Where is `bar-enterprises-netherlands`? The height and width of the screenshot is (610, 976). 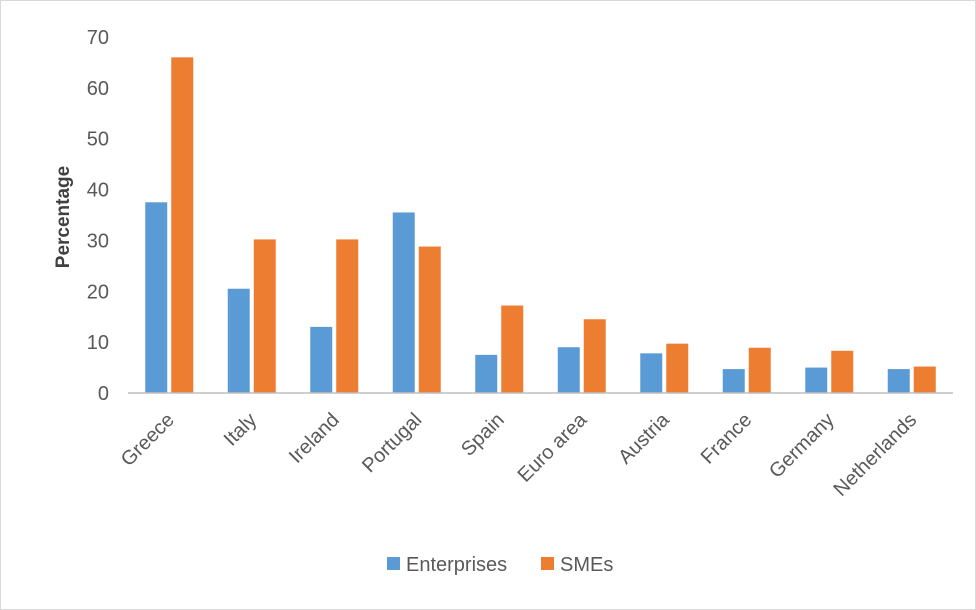
bar-enterprises-netherlands is located at coordinates (898, 381).